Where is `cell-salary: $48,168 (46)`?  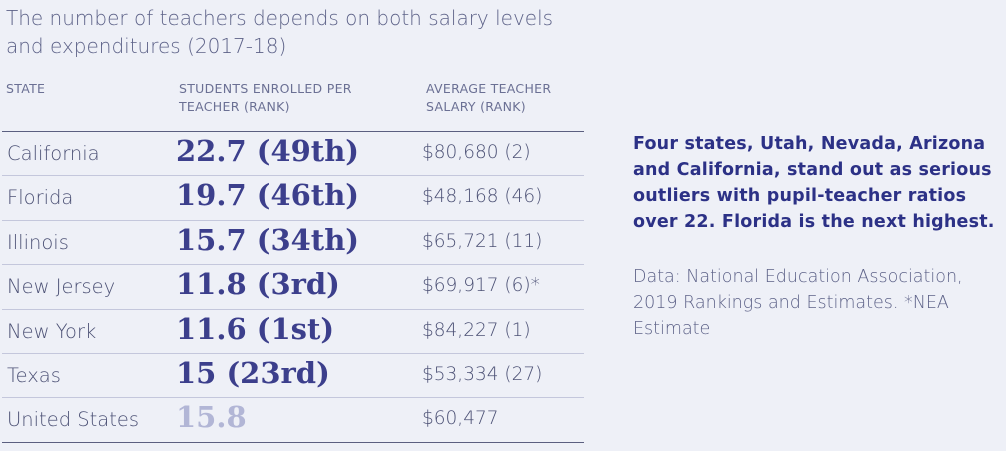
cell-salary: $48,168 (46) is located at coordinates (482, 197).